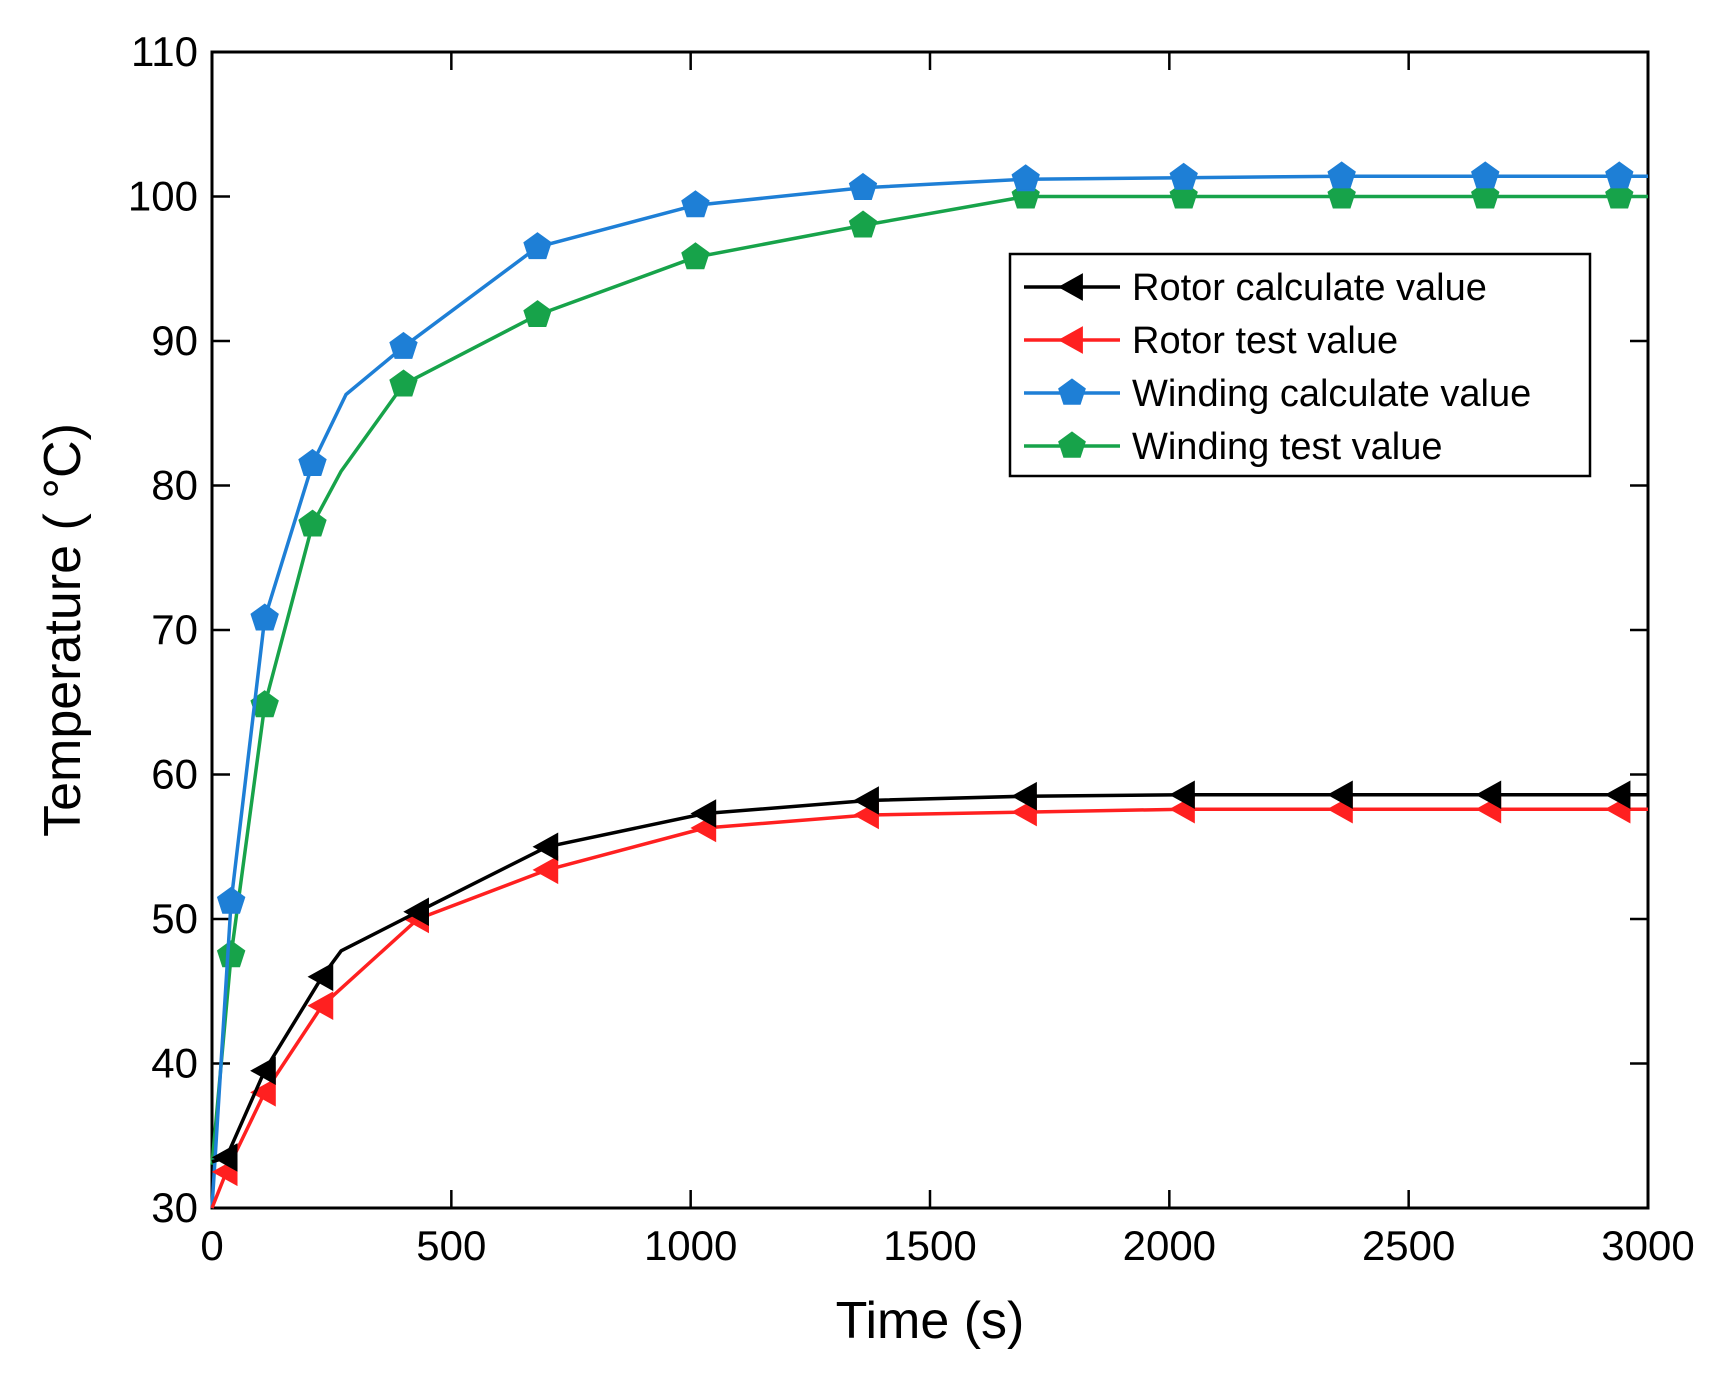 The image size is (1716, 1380). Describe the element at coordinates (174, 1063) in the screenshot. I see `y-tick-label: 40` at that location.